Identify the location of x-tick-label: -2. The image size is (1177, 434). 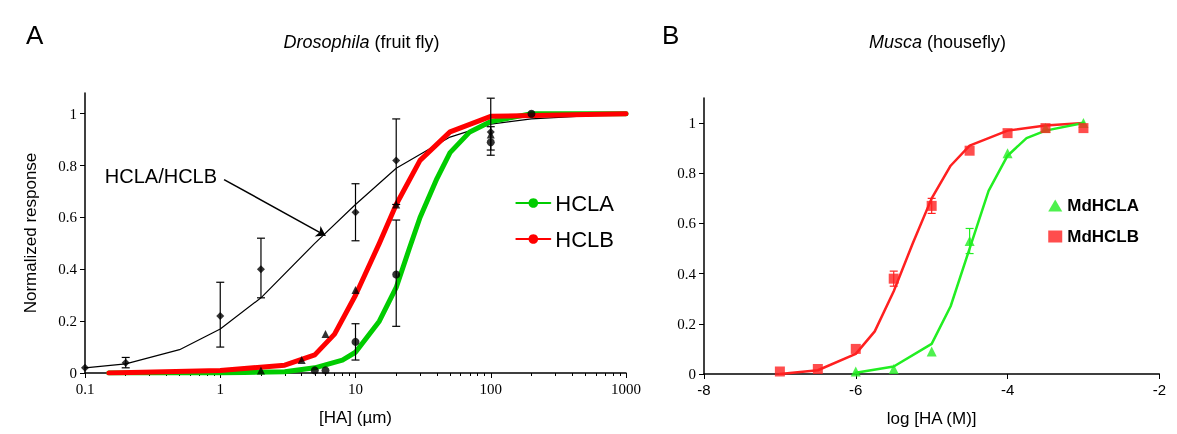
(1159, 389).